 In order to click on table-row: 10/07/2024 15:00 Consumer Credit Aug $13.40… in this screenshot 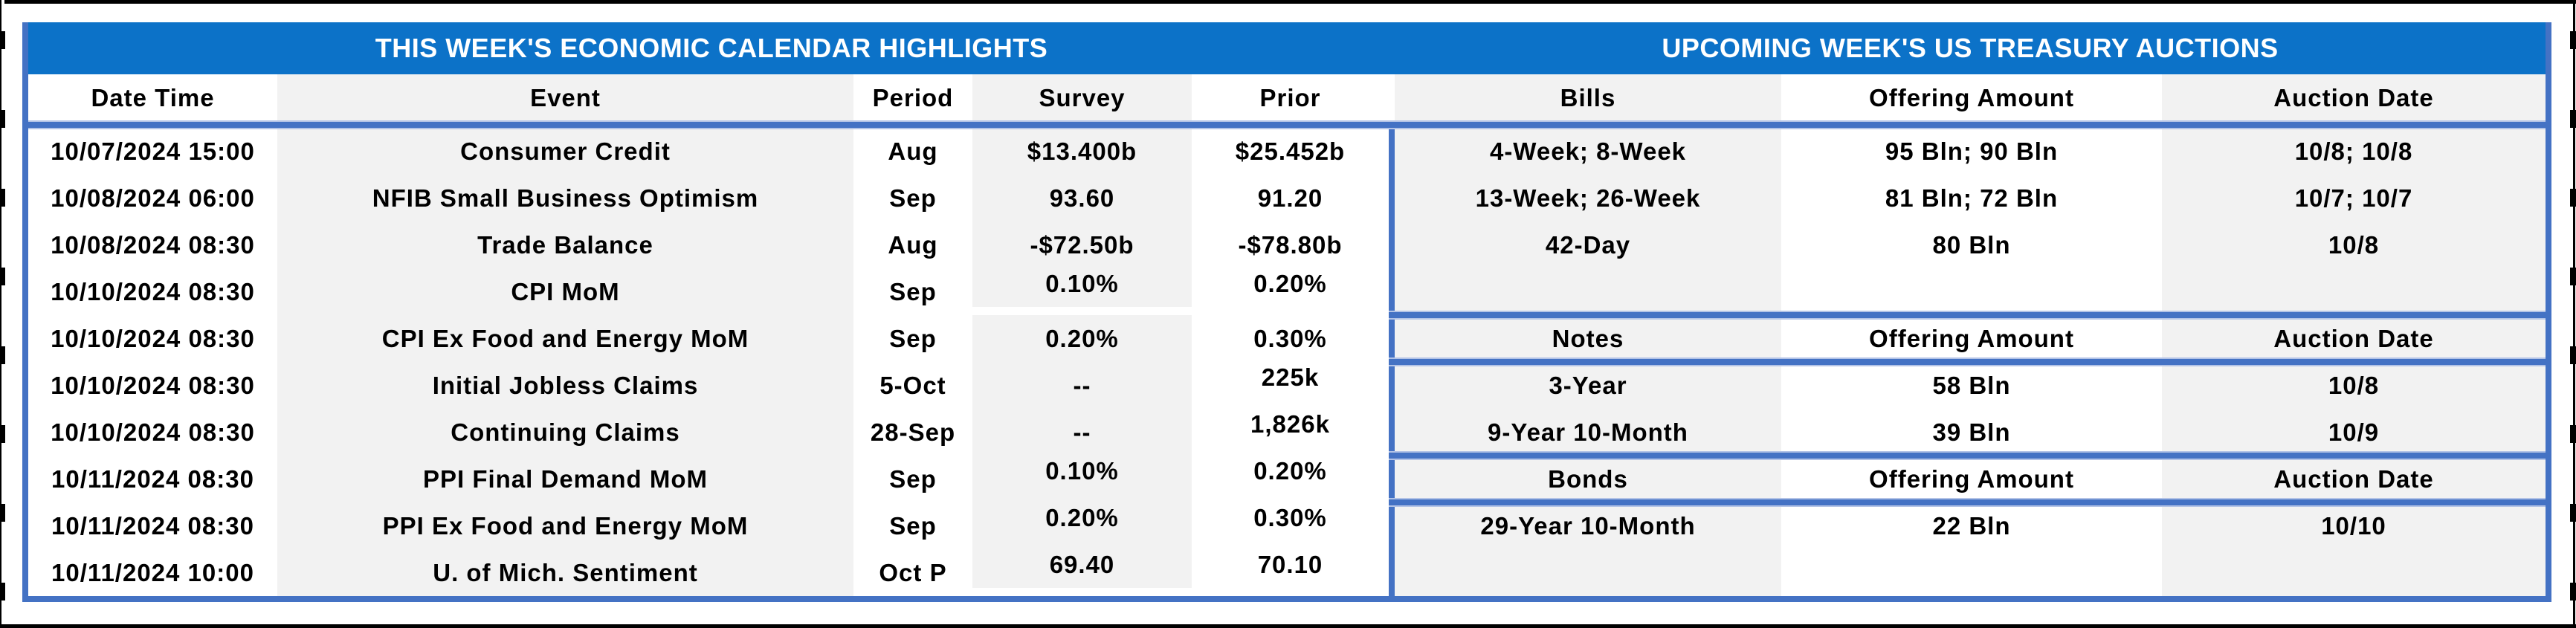, I will do `click(1287, 151)`.